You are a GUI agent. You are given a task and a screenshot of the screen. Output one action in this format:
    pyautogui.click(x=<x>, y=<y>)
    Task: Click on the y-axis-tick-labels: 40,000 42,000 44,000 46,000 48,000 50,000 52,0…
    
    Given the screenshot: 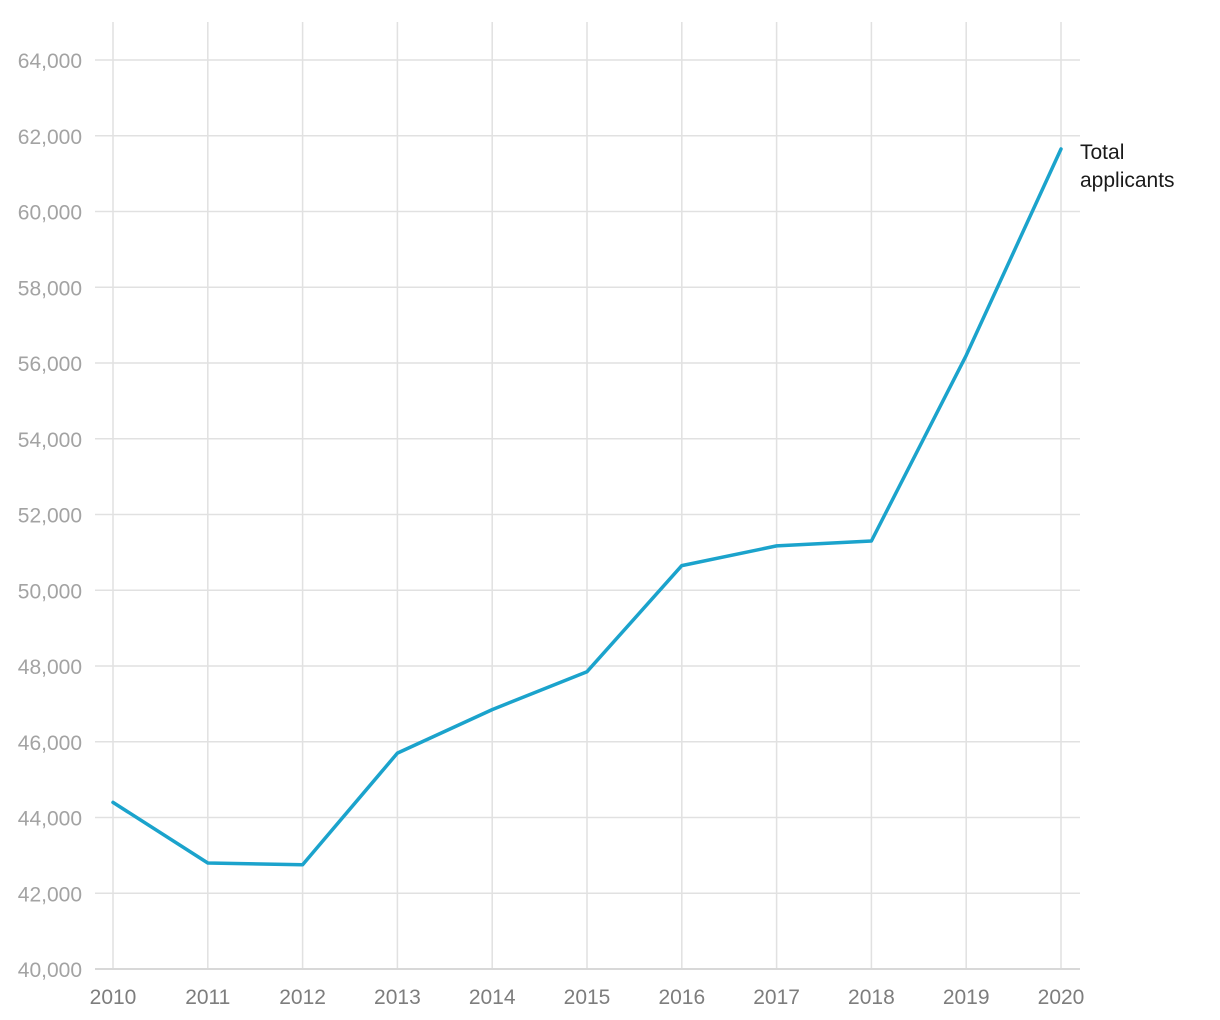 What is the action you would take?
    pyautogui.click(x=50, y=516)
    